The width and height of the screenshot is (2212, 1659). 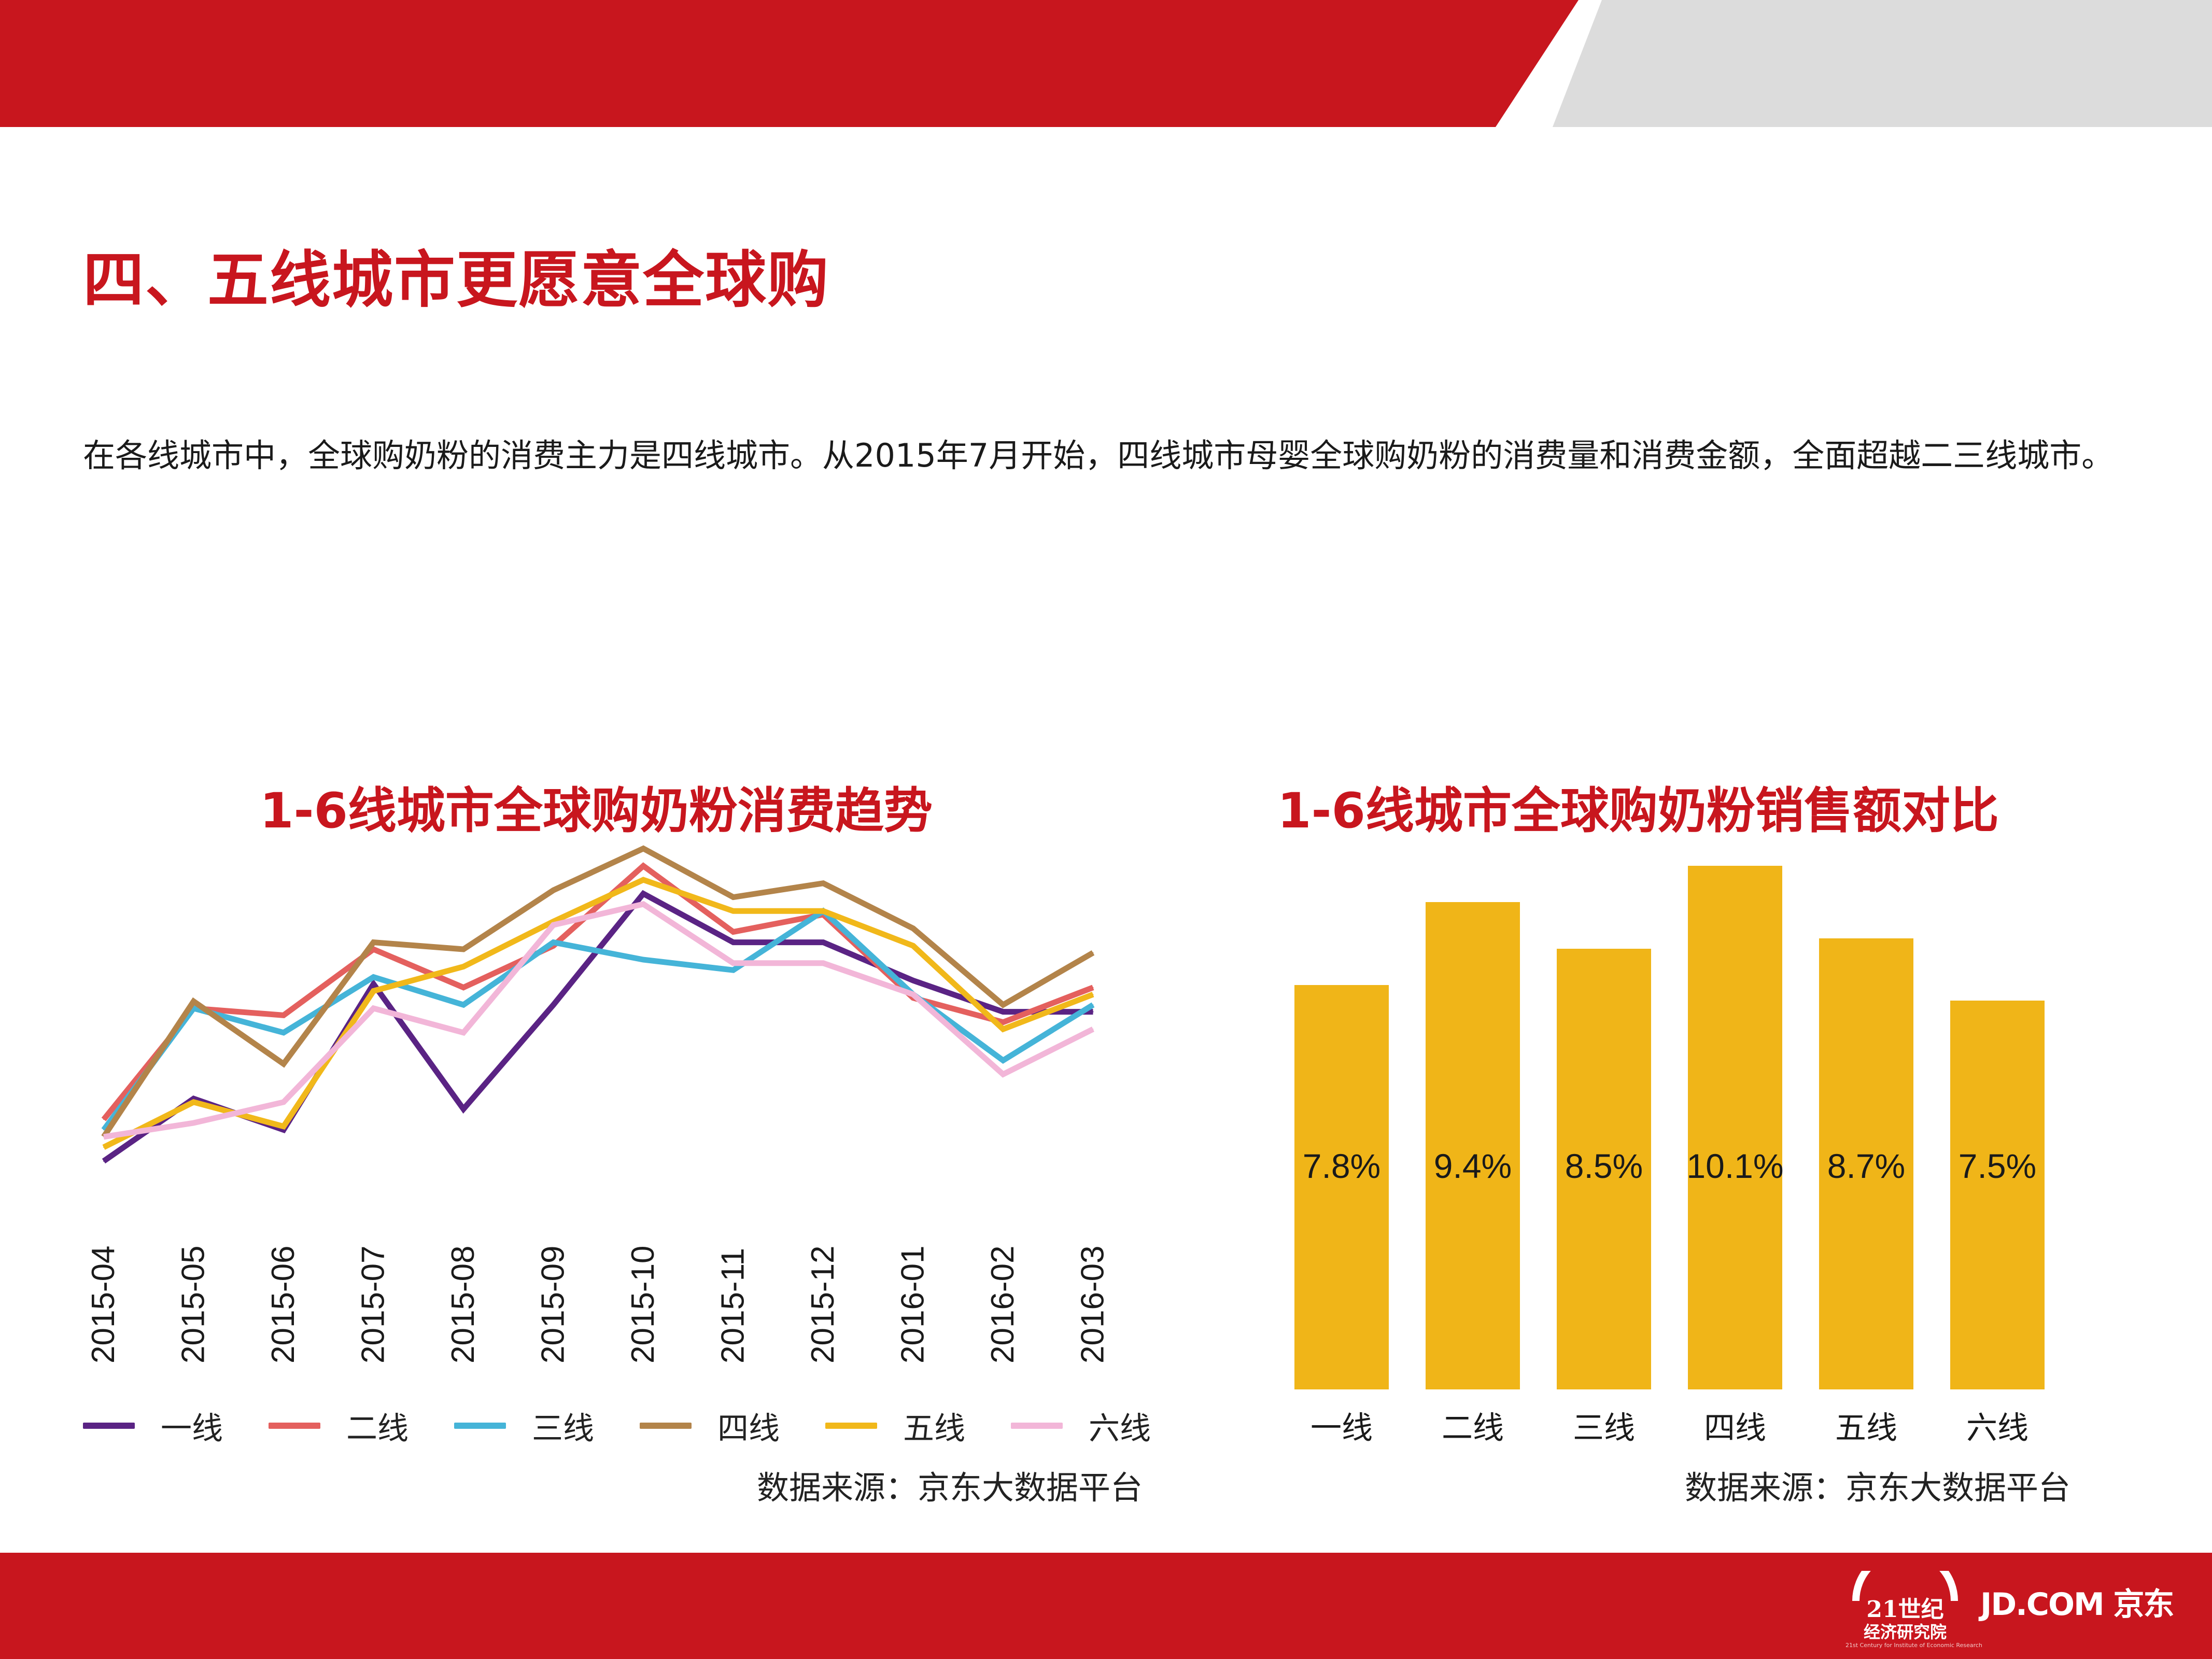 I want to click on bar-data-label: 7.5%, so click(x=1997, y=1166).